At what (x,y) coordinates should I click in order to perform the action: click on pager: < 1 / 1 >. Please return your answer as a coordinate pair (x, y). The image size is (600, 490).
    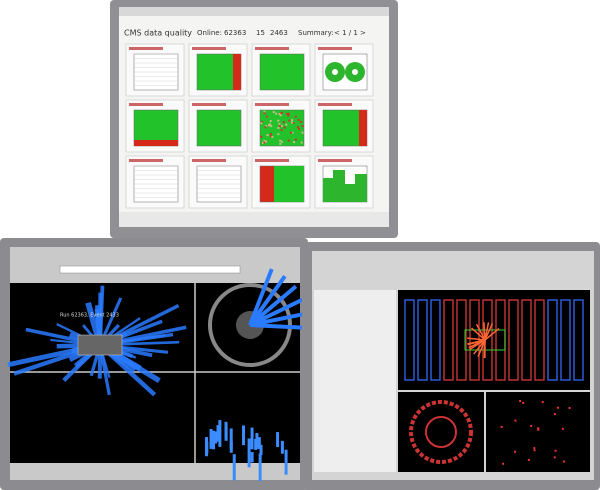
    Looking at the image, I should click on (350, 33).